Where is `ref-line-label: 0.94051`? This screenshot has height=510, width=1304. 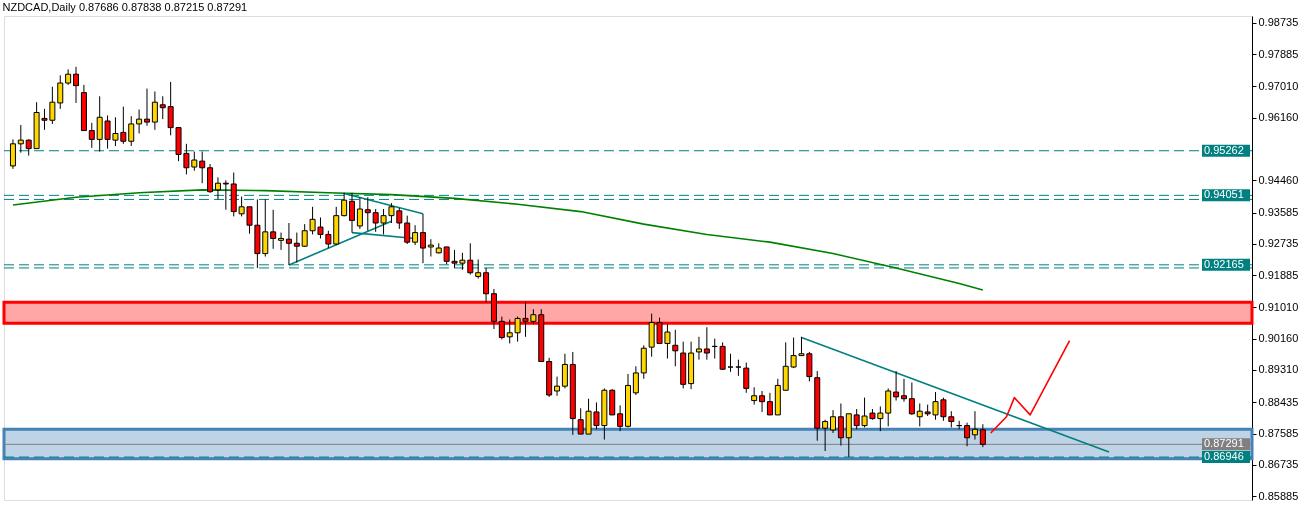
ref-line-label: 0.94051 is located at coordinates (1224, 194).